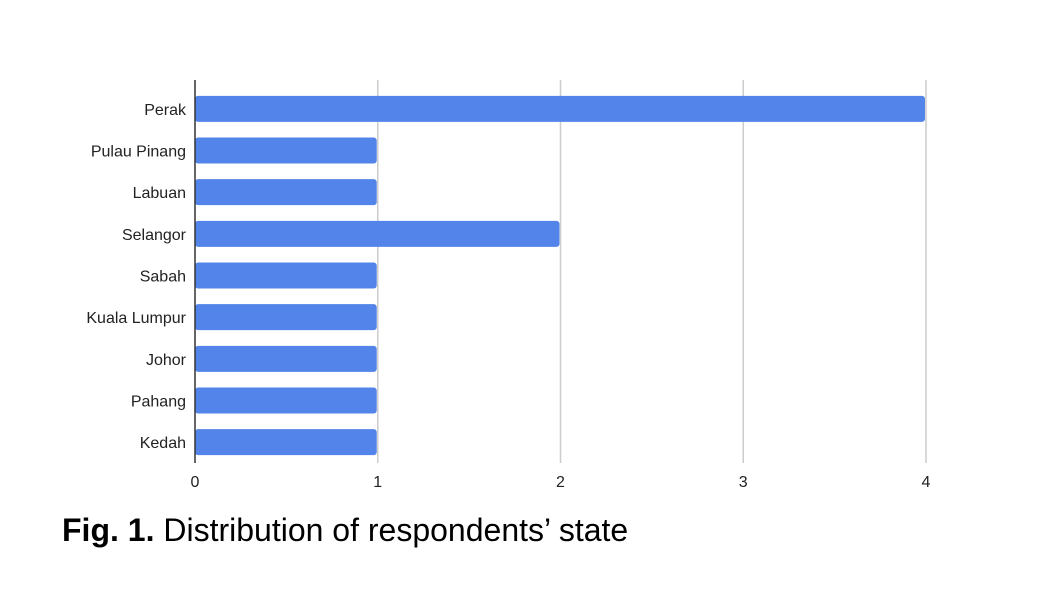  Describe the element at coordinates (377, 233) in the screenshot. I see `bar-selangor` at that location.